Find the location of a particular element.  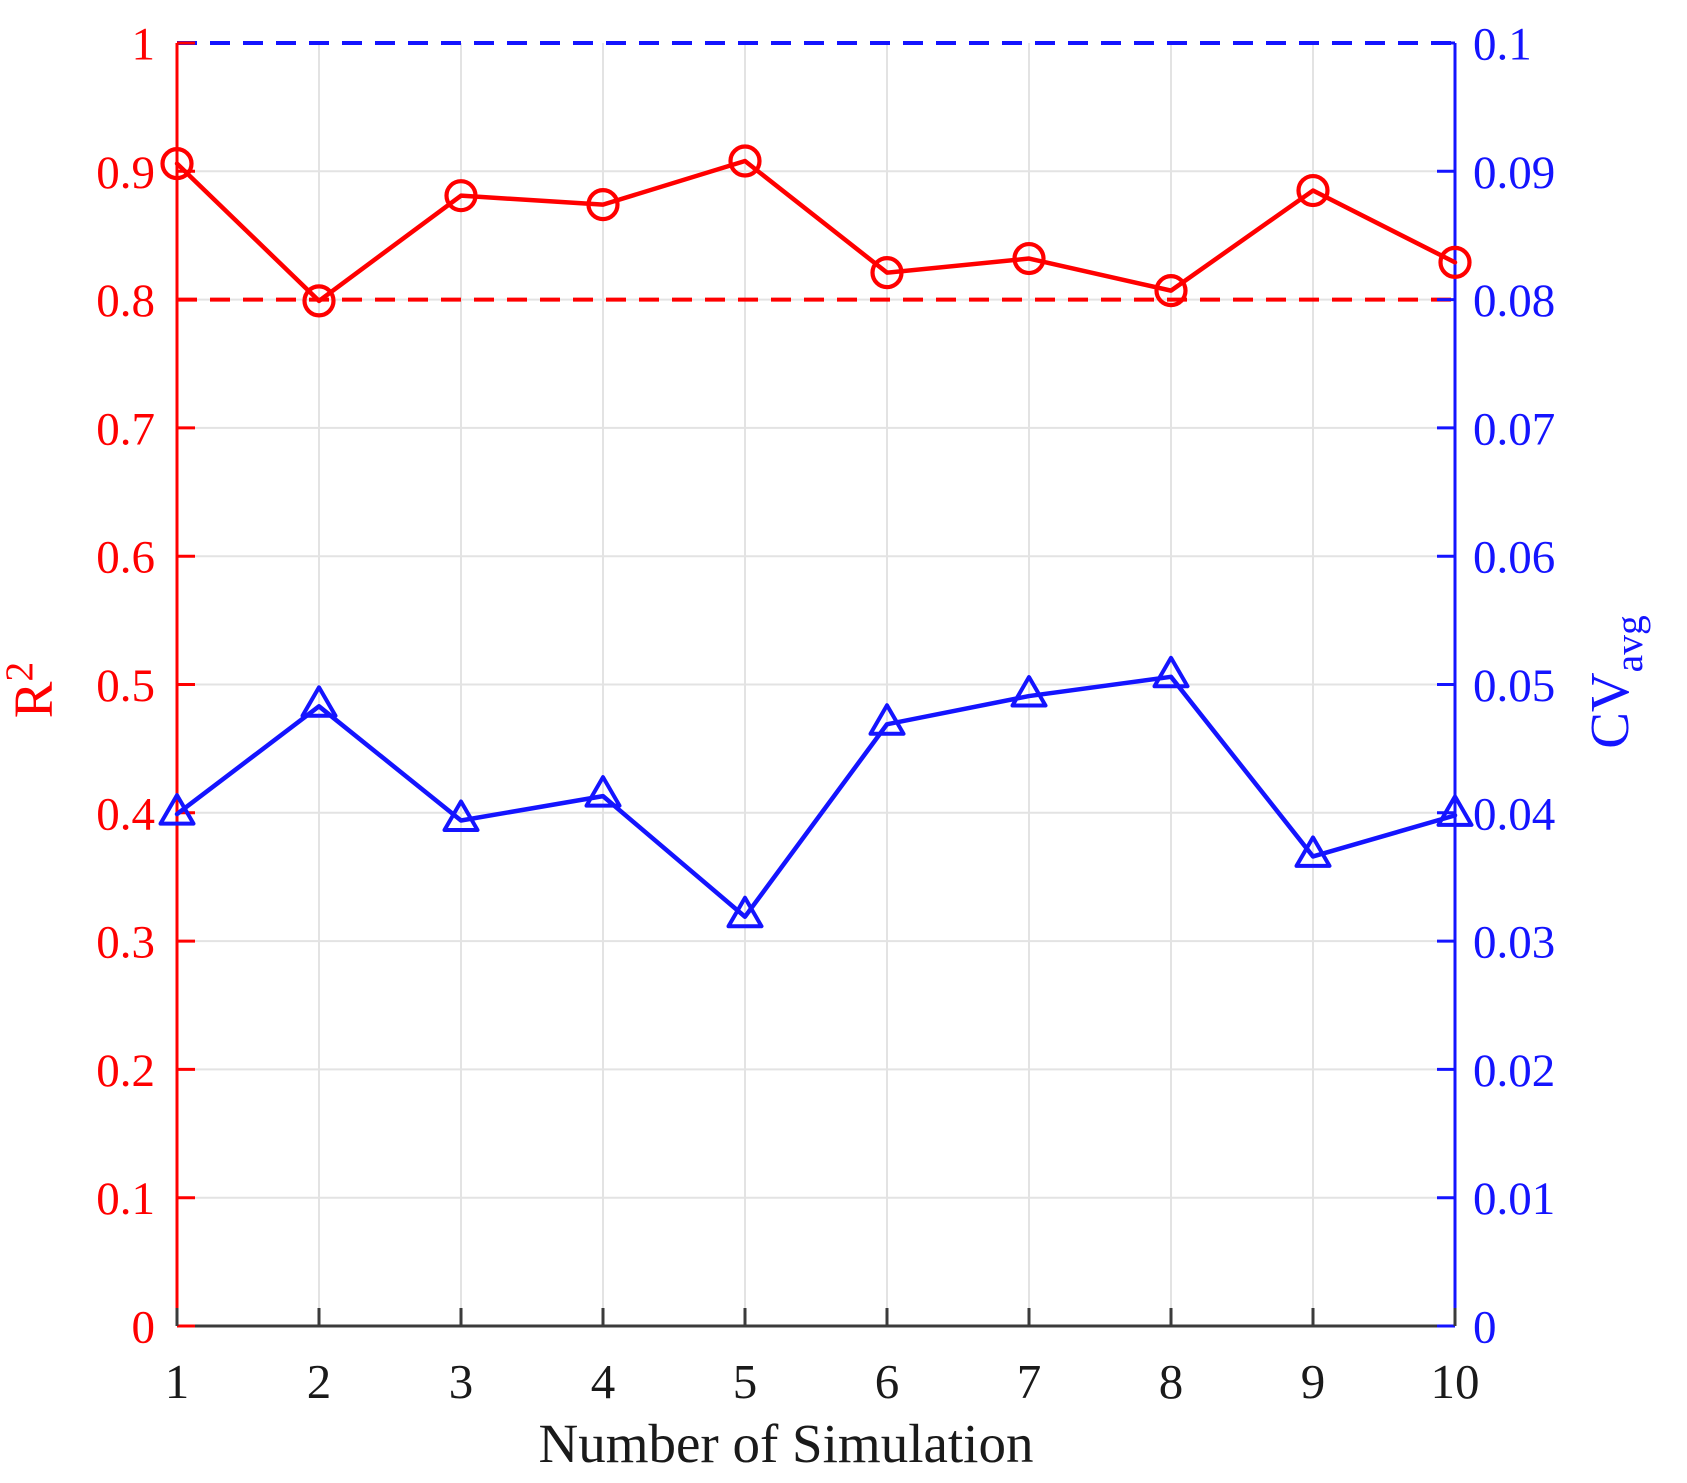

right-axis-label: CVavg is located at coordinates (1615, 682).